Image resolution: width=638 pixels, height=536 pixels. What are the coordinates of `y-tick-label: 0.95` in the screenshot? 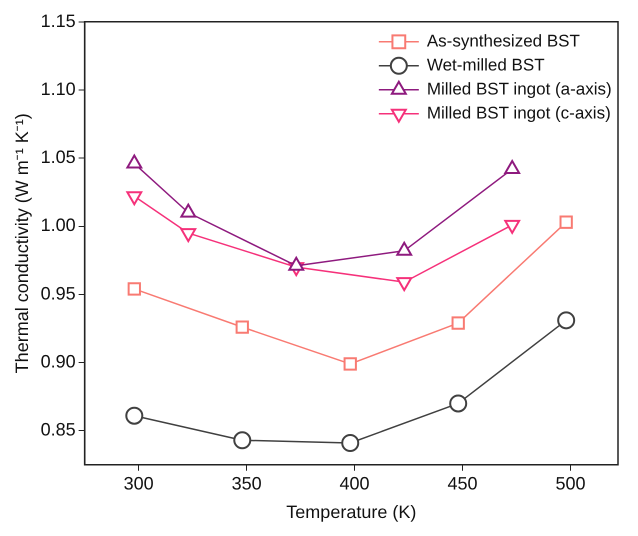 It's located at (58, 293).